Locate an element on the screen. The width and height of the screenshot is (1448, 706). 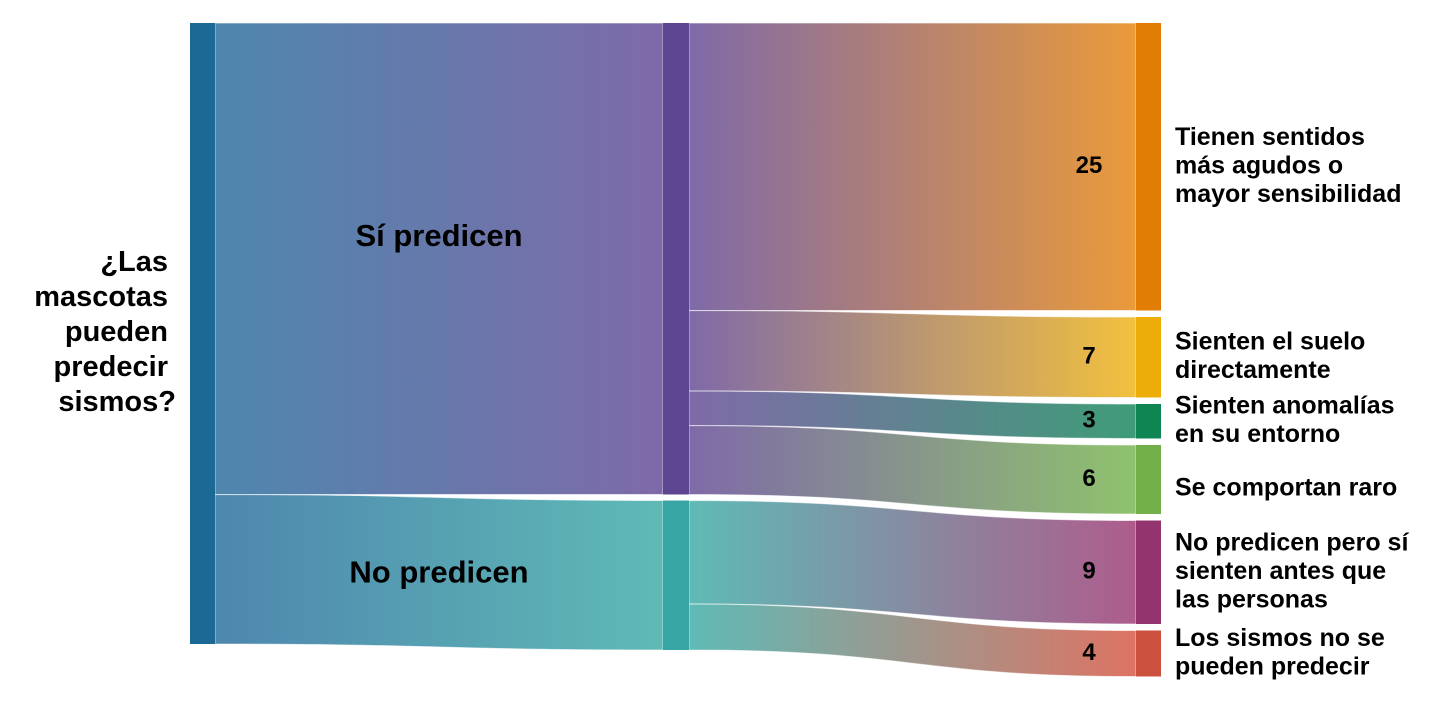
value-label: 4 is located at coordinates (1089, 652).